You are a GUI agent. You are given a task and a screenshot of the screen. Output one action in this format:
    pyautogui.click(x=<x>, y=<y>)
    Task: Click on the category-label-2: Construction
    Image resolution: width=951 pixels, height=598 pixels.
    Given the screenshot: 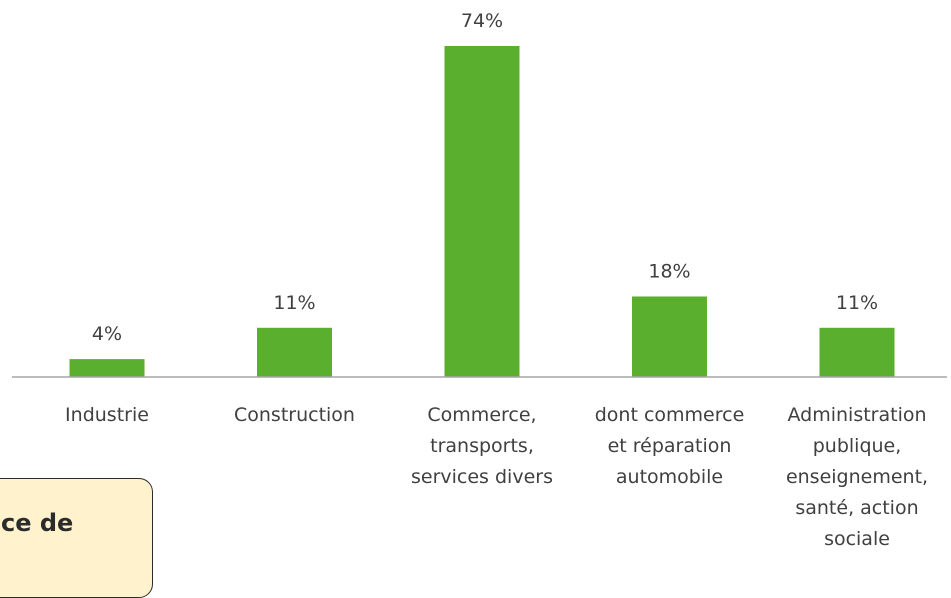 What is the action you would take?
    pyautogui.click(x=294, y=415)
    